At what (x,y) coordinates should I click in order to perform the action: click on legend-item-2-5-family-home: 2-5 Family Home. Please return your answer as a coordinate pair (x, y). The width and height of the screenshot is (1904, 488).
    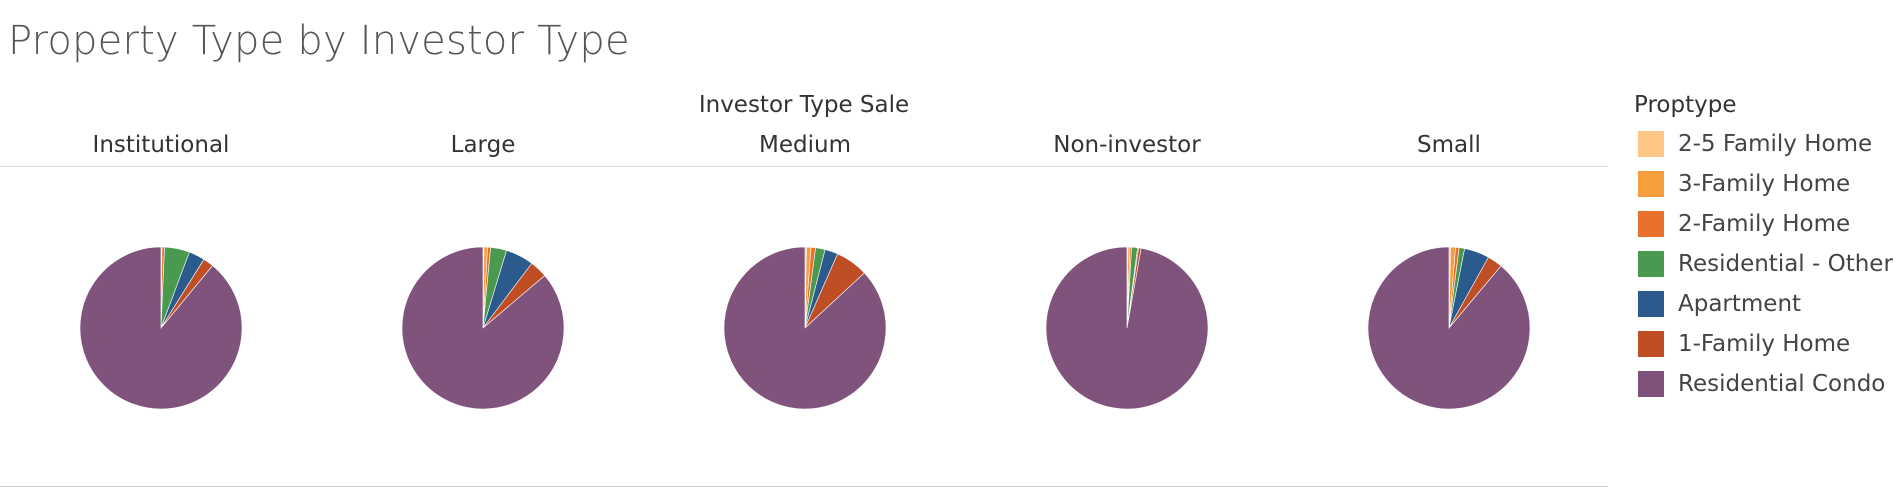
    Looking at the image, I should click on (1766, 144).